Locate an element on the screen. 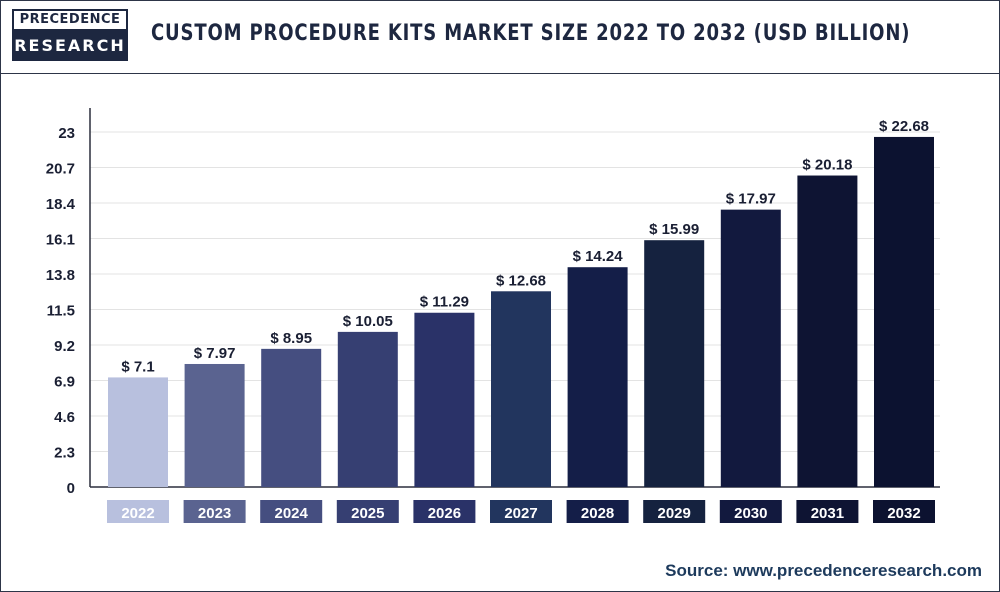  data-label: $ 11.29 is located at coordinates (444, 302).